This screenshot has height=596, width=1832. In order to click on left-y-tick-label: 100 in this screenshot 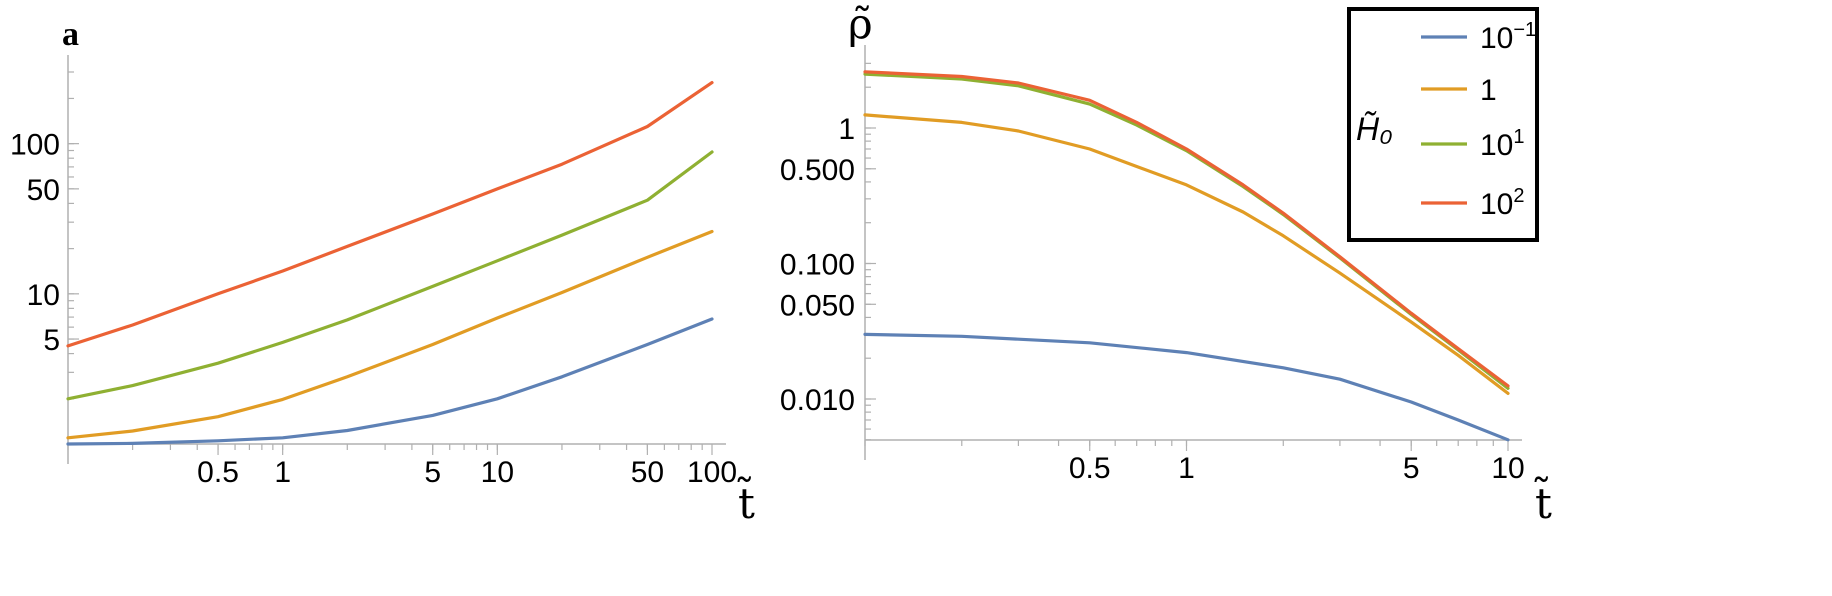, I will do `click(35, 145)`.